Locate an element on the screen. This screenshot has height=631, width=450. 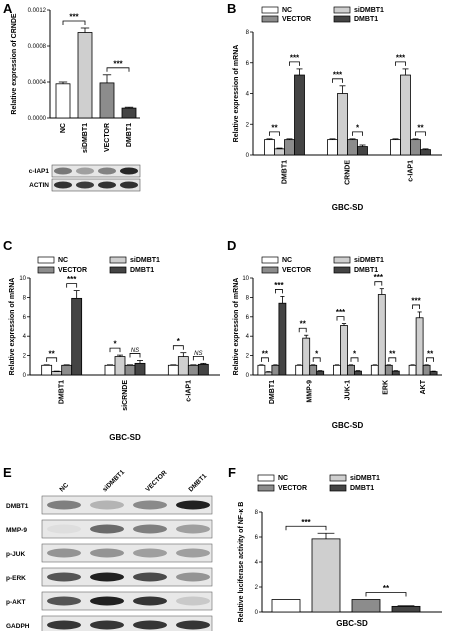
panel-letter-c: C is located at coordinates (8, 245).